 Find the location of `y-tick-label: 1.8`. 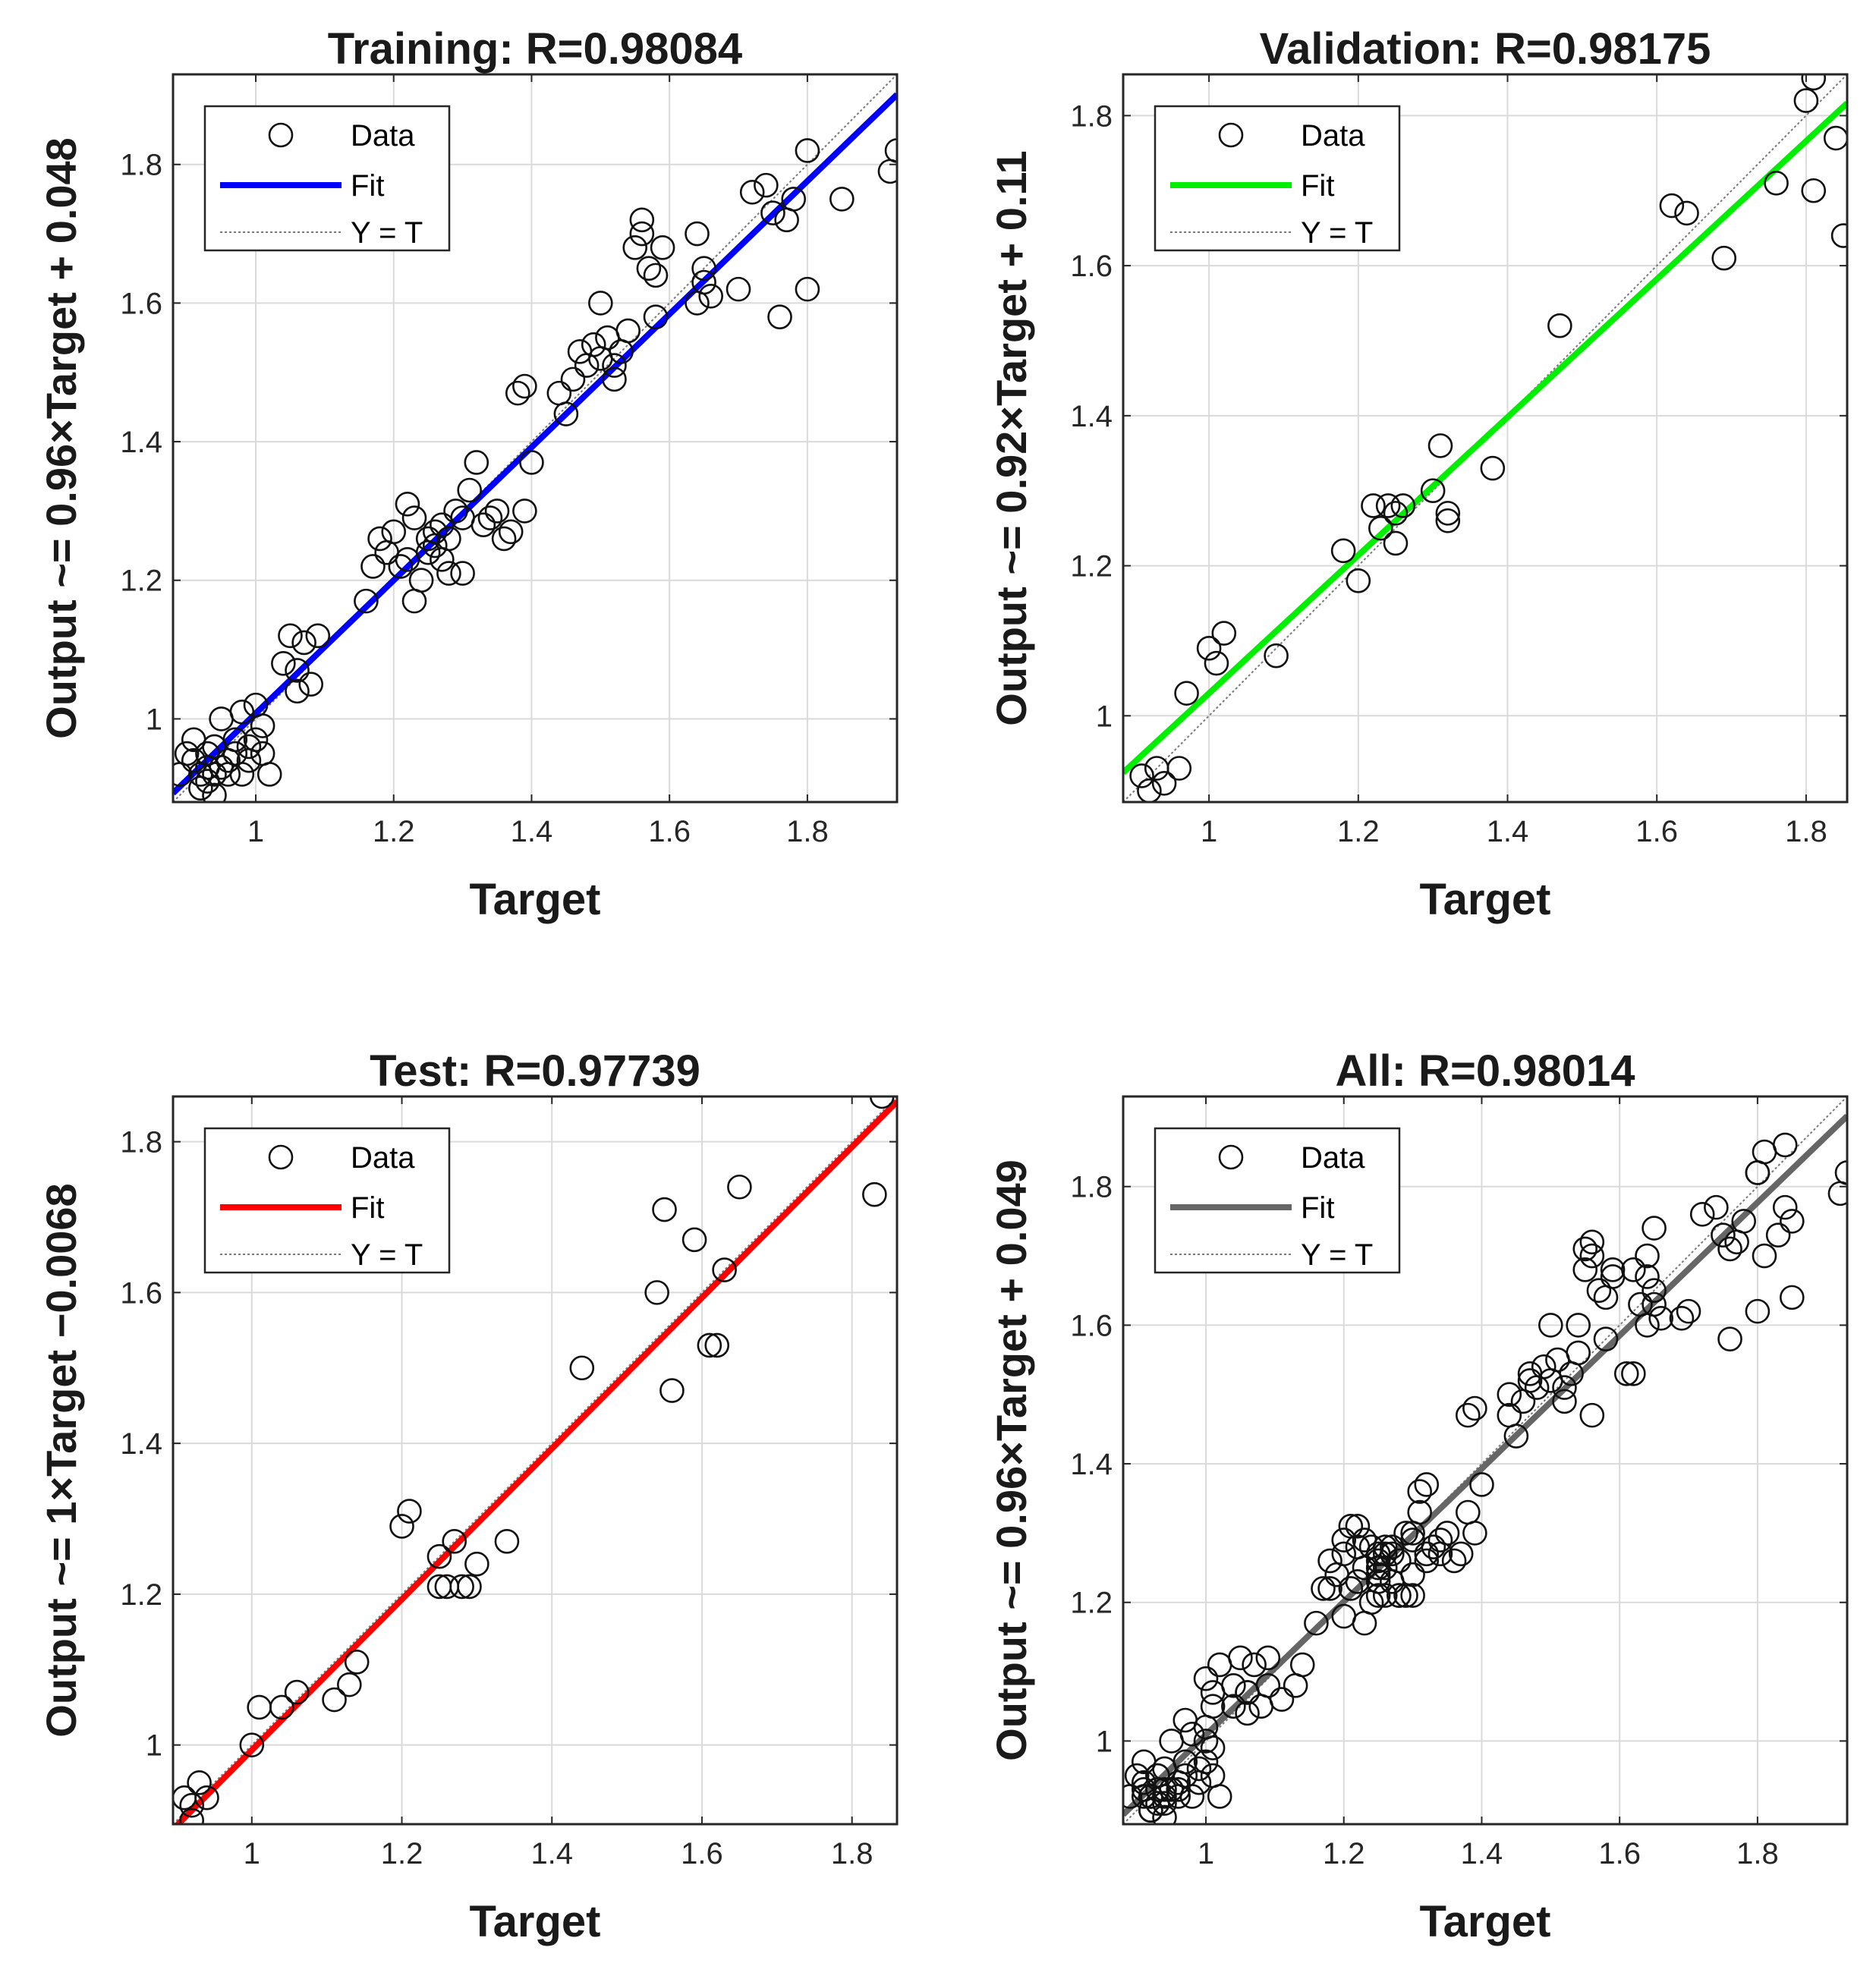

y-tick-label: 1.8 is located at coordinates (141, 165).